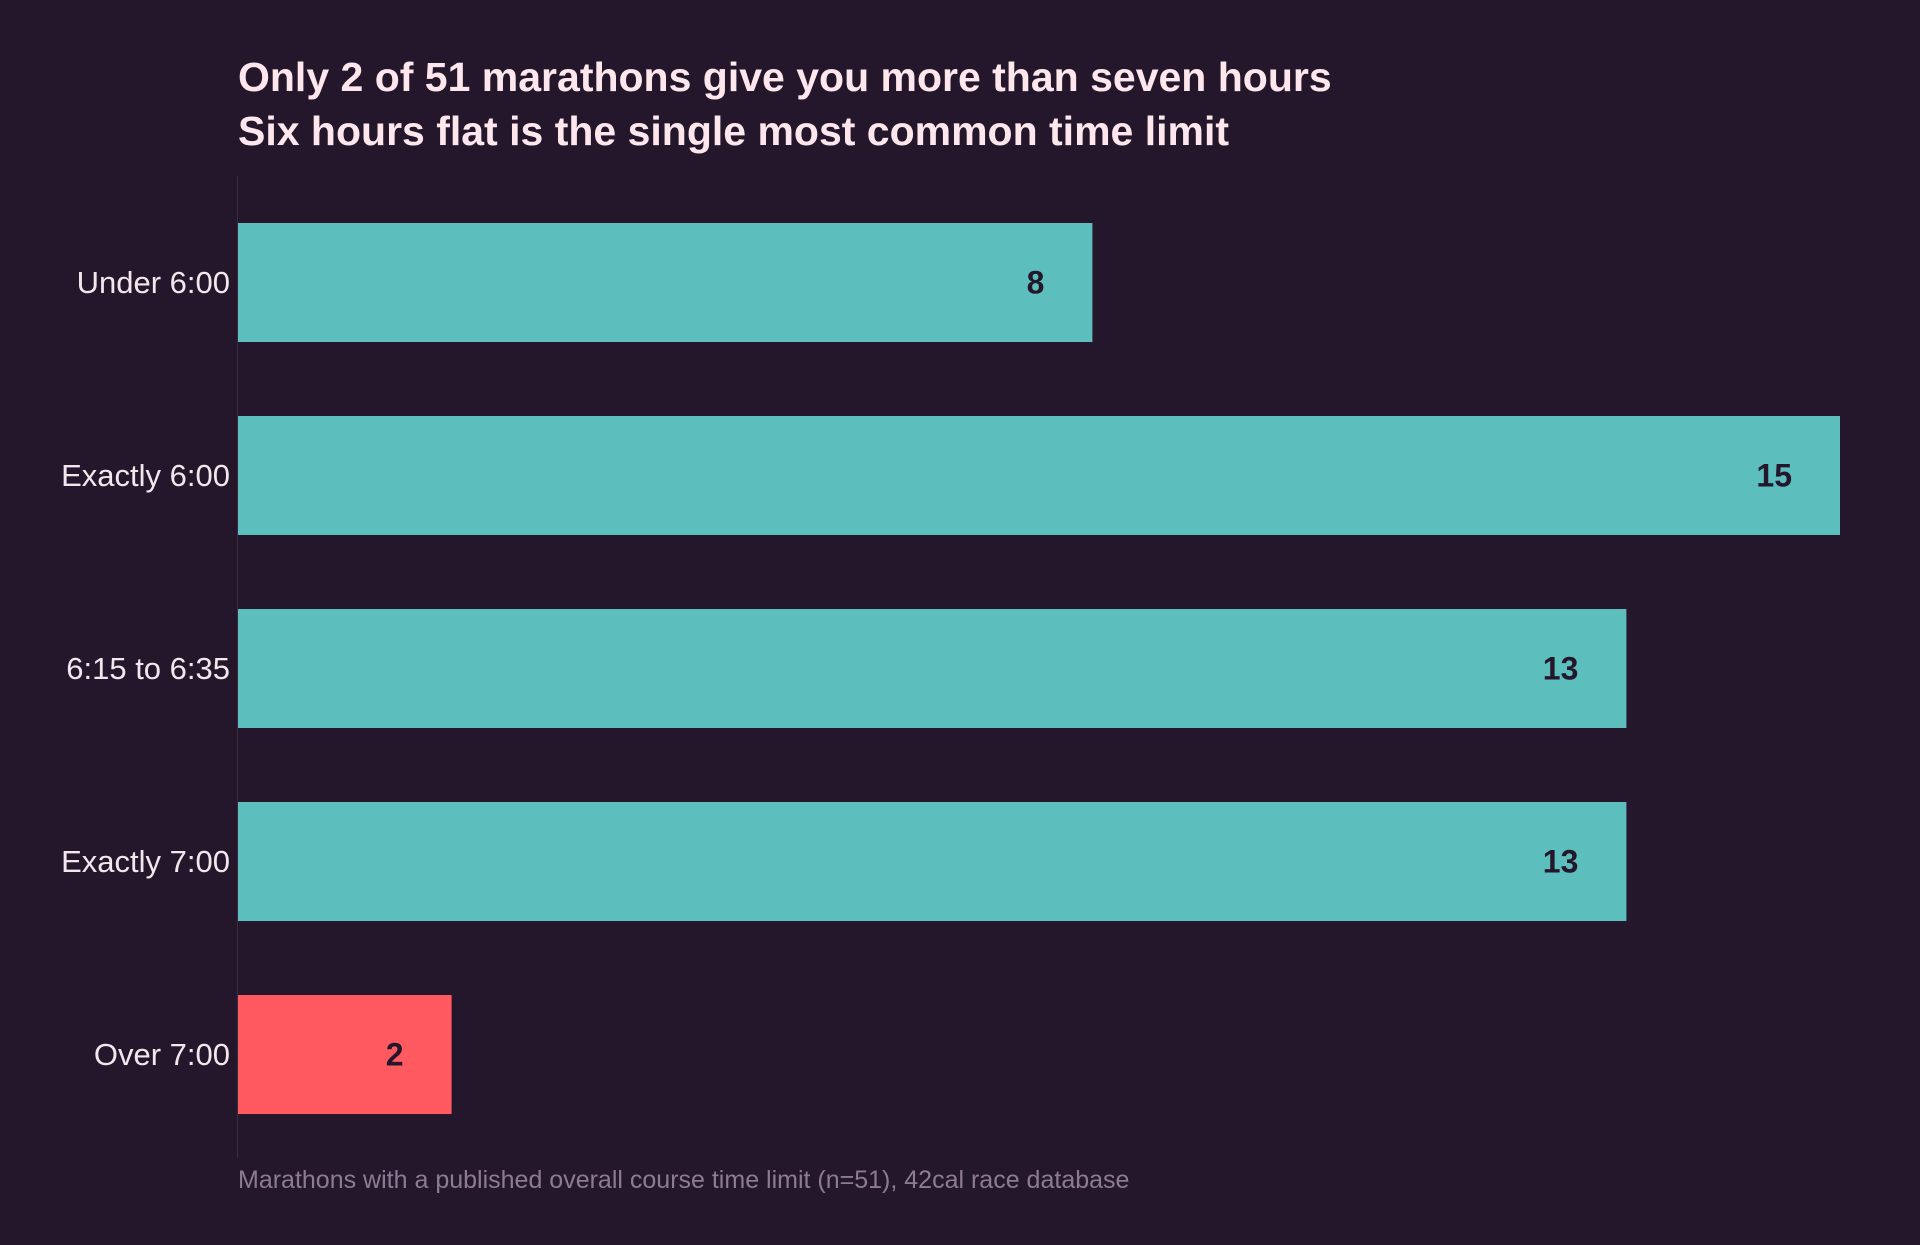  What do you see at coordinates (395, 1055) in the screenshot?
I see `bar-value-label: 2` at bounding box center [395, 1055].